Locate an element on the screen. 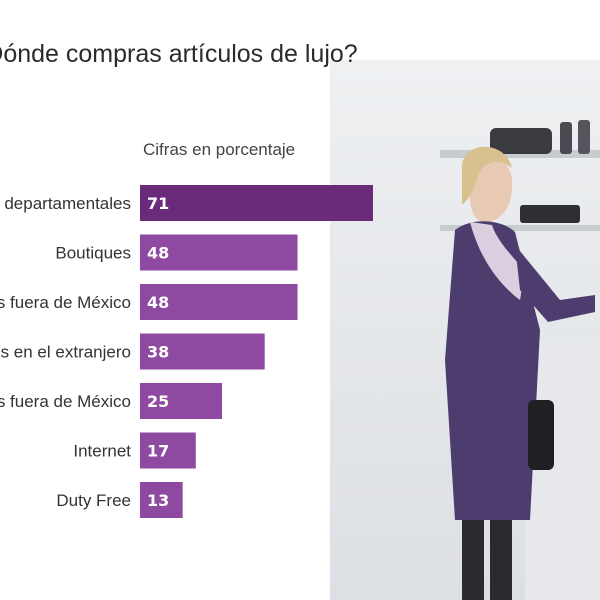 The width and height of the screenshot is (600, 600). bar-value-label: 71 is located at coordinates (158, 203).